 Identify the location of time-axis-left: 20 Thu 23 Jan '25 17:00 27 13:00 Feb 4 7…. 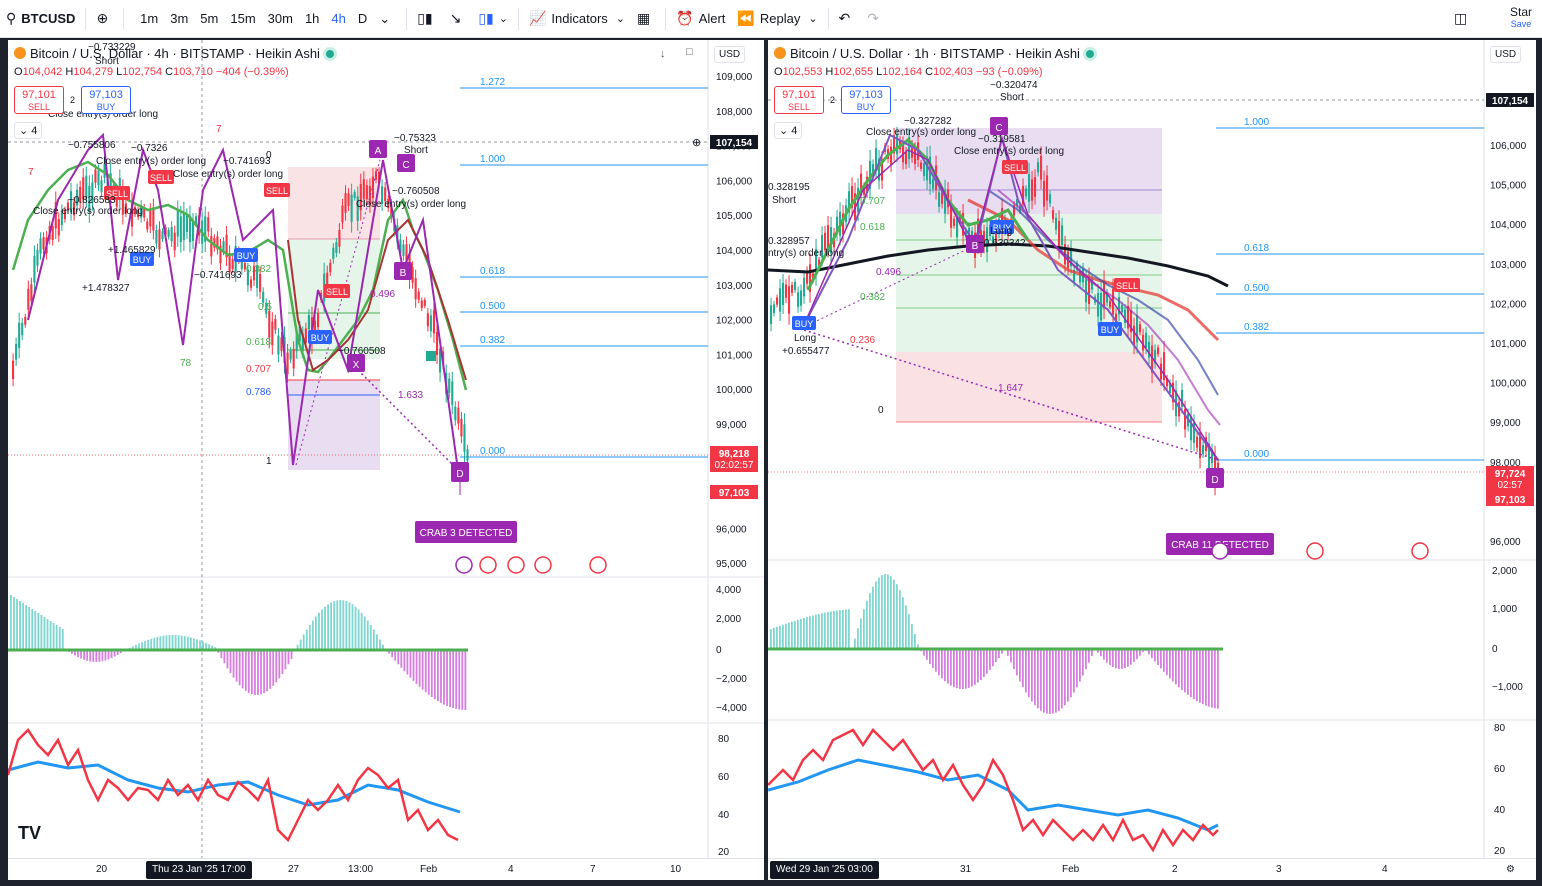
(386, 869).